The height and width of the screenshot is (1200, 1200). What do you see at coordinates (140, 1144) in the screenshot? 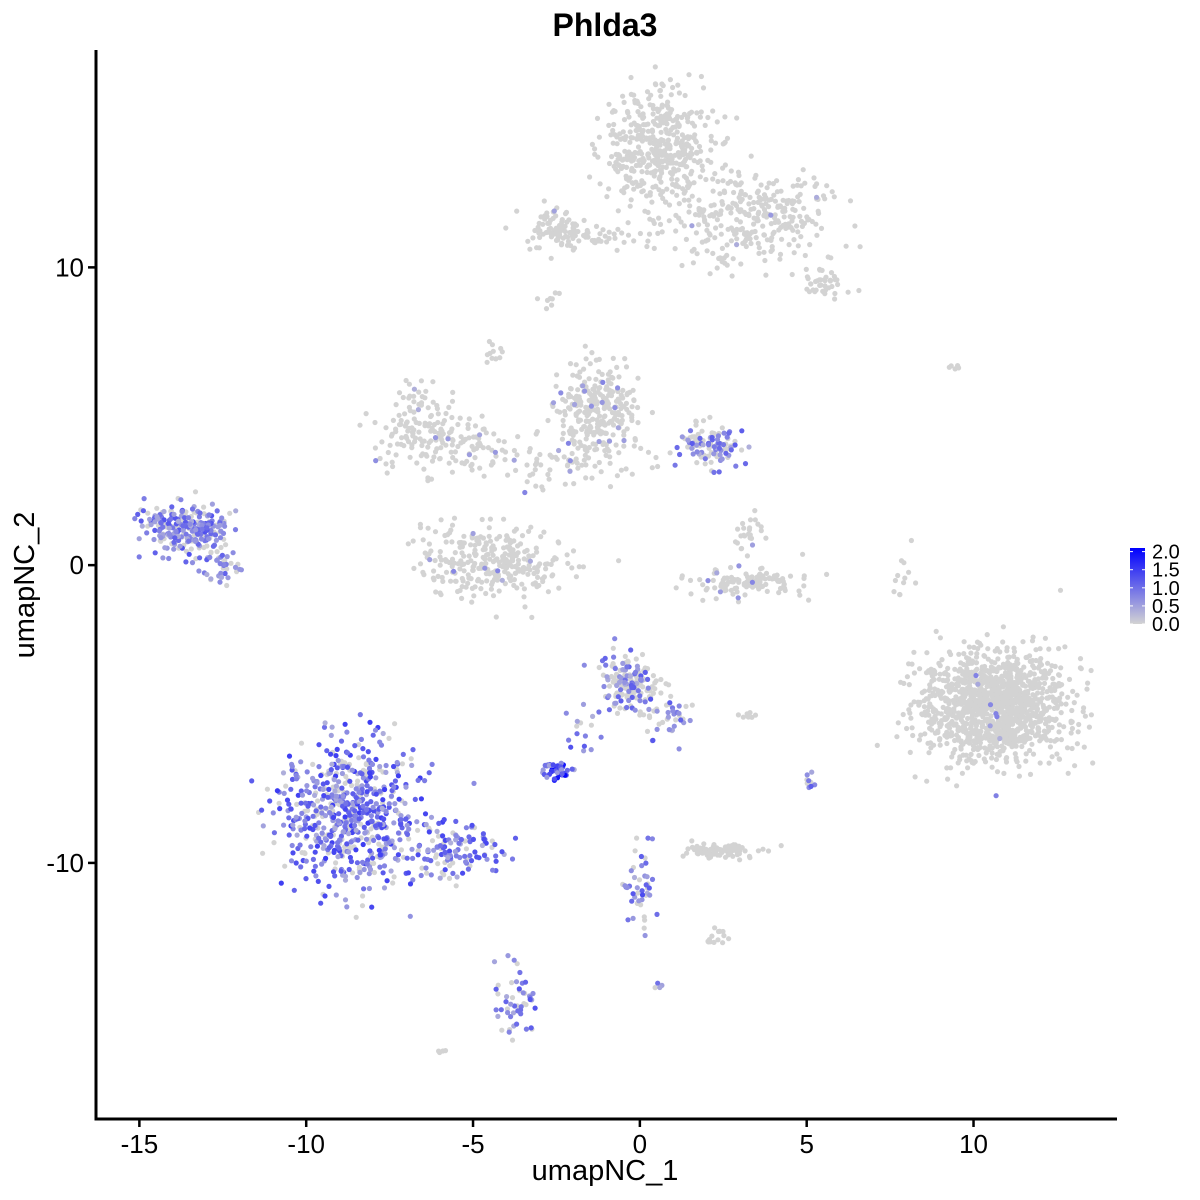
I see `x-tick-label: -15` at bounding box center [140, 1144].